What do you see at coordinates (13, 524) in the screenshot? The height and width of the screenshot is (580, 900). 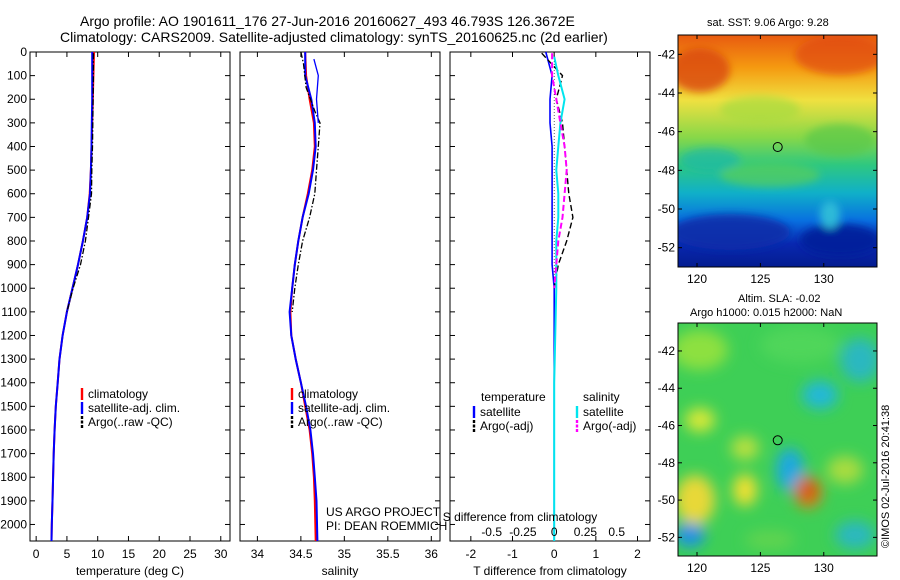 I see `y-tick-label: 2000` at bounding box center [13, 524].